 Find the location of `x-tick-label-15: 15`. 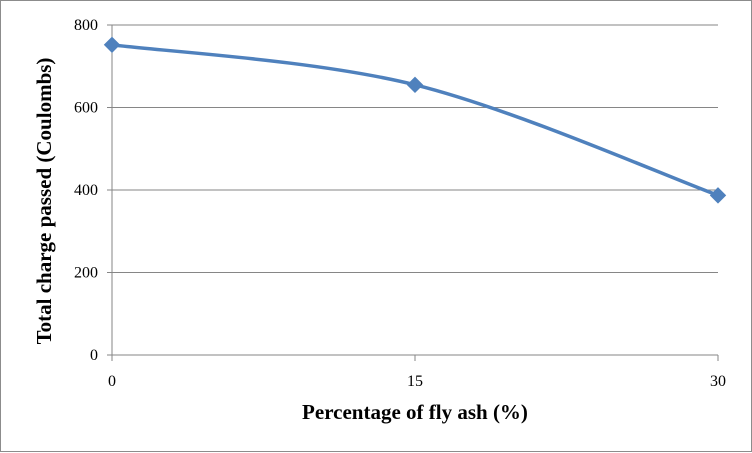

x-tick-label-15: 15 is located at coordinates (415, 381).